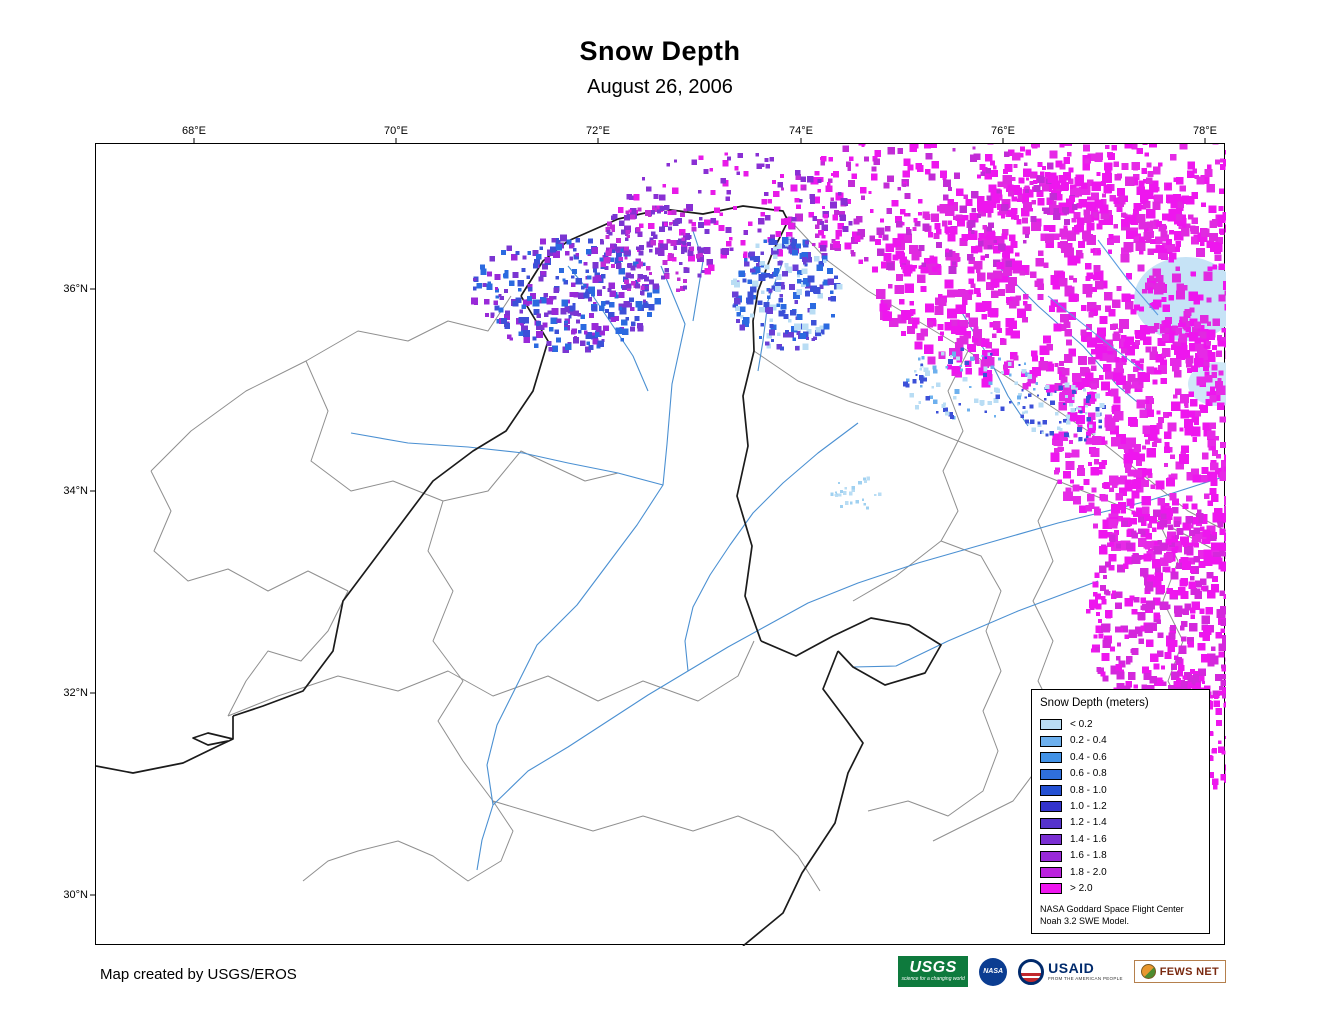 The height and width of the screenshot is (1020, 1320). What do you see at coordinates (1085, 920) in the screenshot?
I see `legend-source-line2: Noah 3.2 SWE Model.` at bounding box center [1085, 920].